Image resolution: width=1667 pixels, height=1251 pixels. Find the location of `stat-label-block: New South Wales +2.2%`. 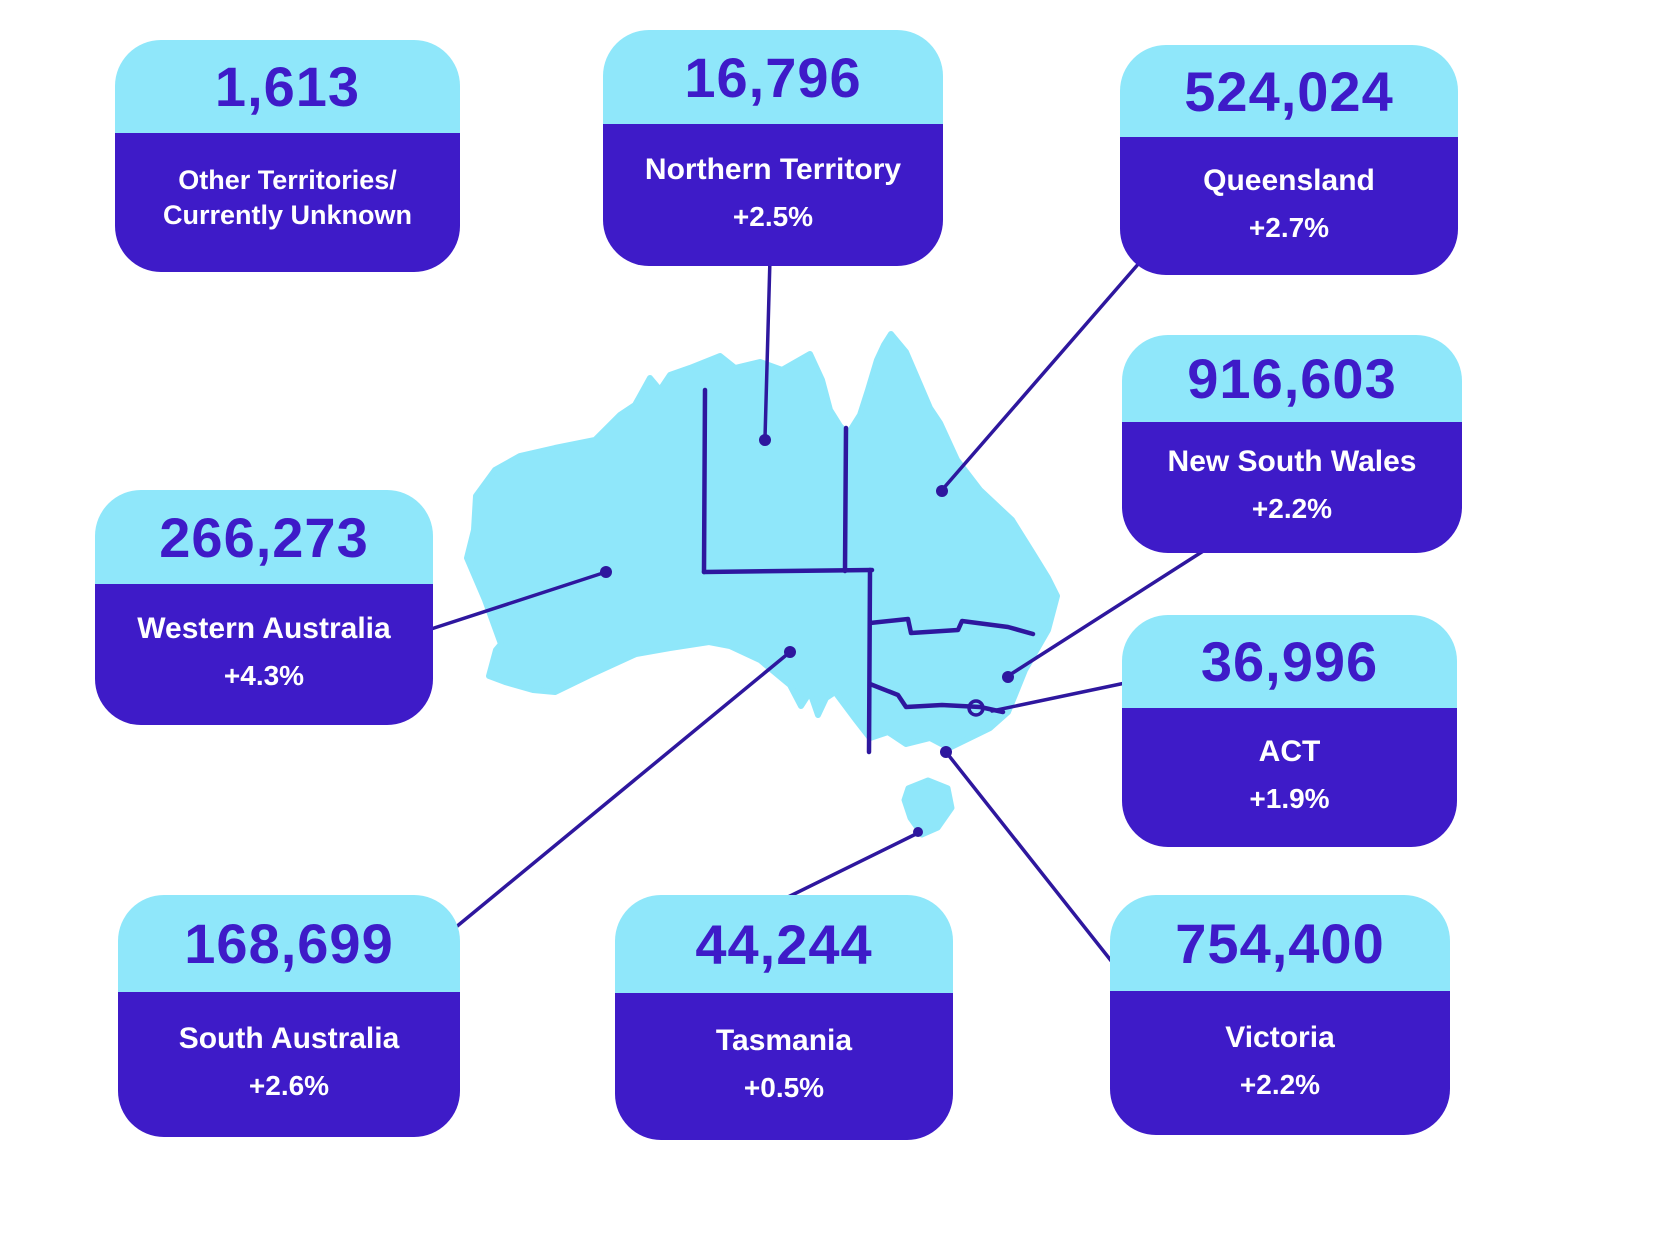

stat-label-block: New South Wales +2.2% is located at coordinates (1292, 487).